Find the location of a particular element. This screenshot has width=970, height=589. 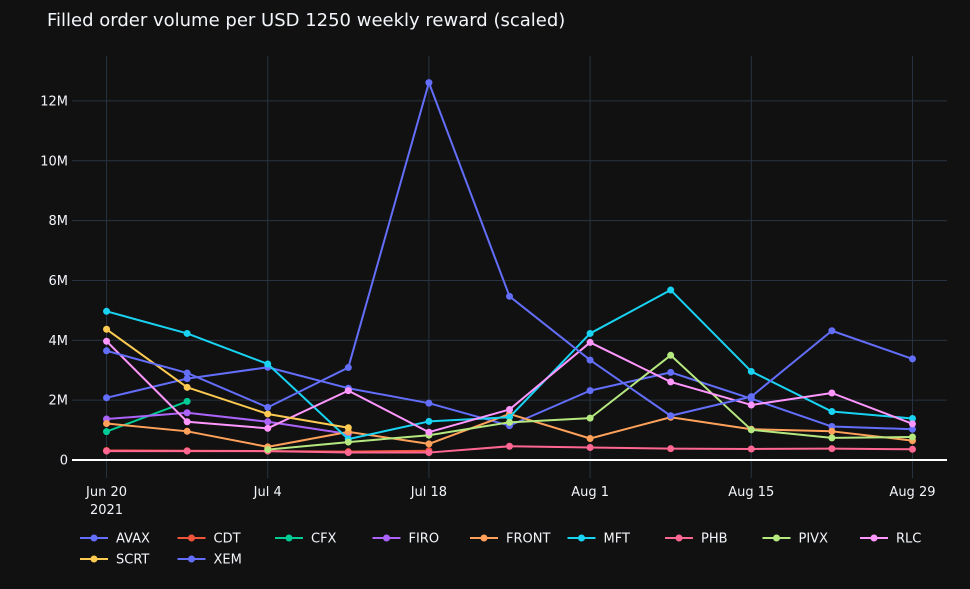

legend-label: PHB is located at coordinates (714, 539).